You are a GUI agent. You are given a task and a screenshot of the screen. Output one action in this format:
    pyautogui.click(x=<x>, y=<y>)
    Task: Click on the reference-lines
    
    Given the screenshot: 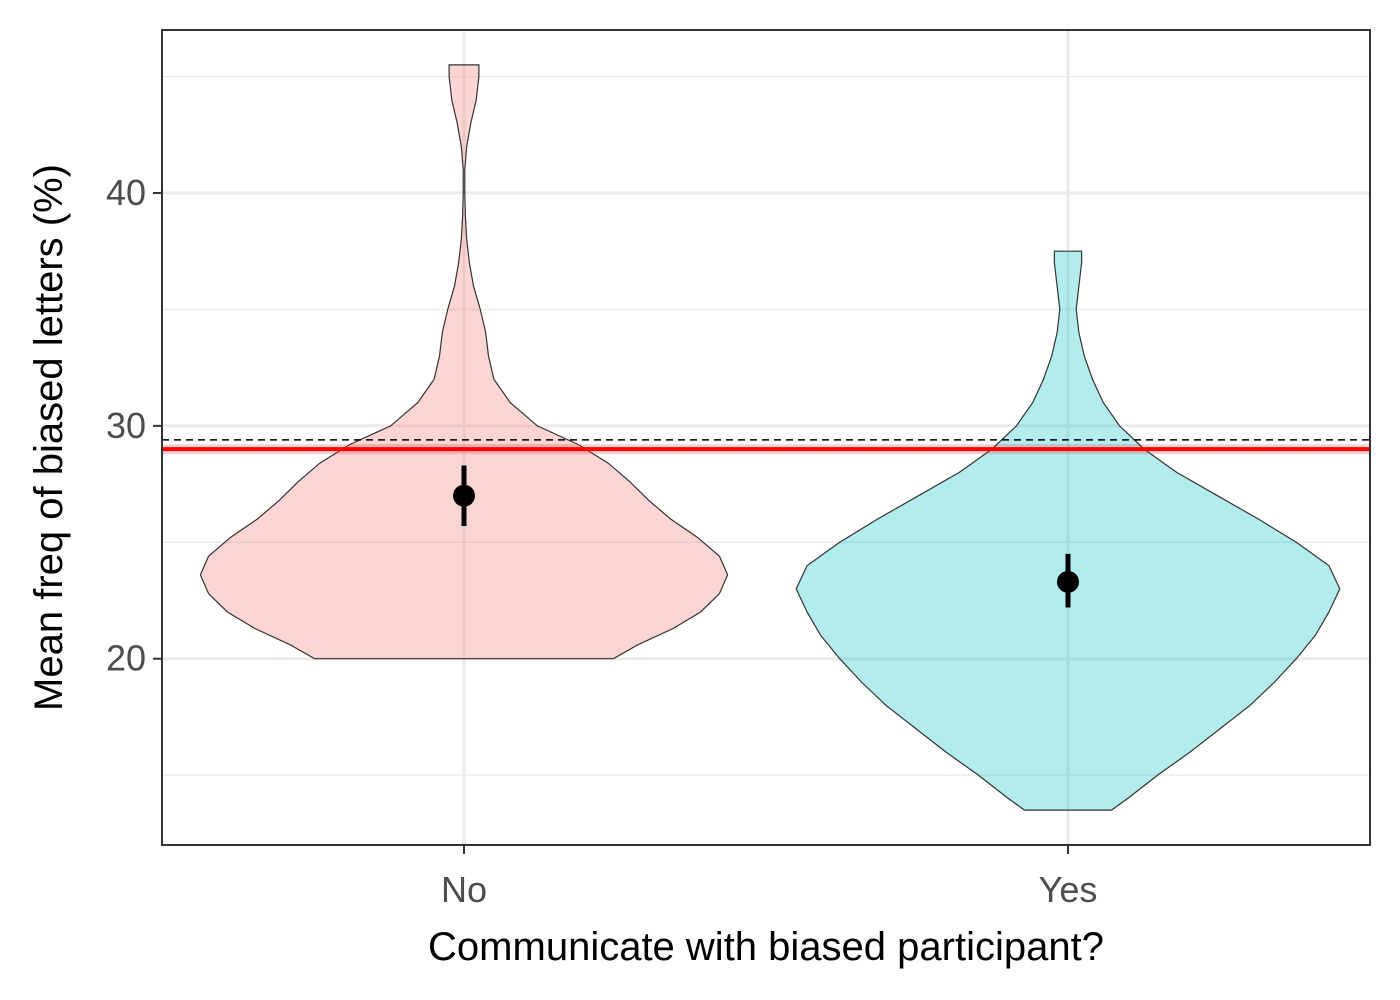 What is the action you would take?
    pyautogui.click(x=766, y=447)
    